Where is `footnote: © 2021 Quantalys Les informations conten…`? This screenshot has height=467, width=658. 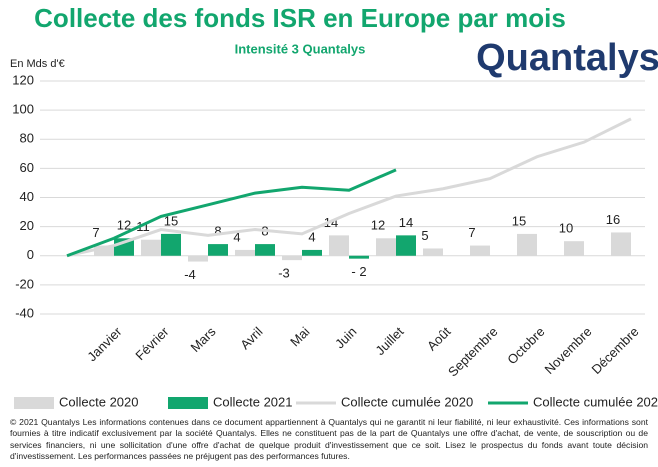
footnote: © 2021 Quantalys Les informations conten… is located at coordinates (329, 439).